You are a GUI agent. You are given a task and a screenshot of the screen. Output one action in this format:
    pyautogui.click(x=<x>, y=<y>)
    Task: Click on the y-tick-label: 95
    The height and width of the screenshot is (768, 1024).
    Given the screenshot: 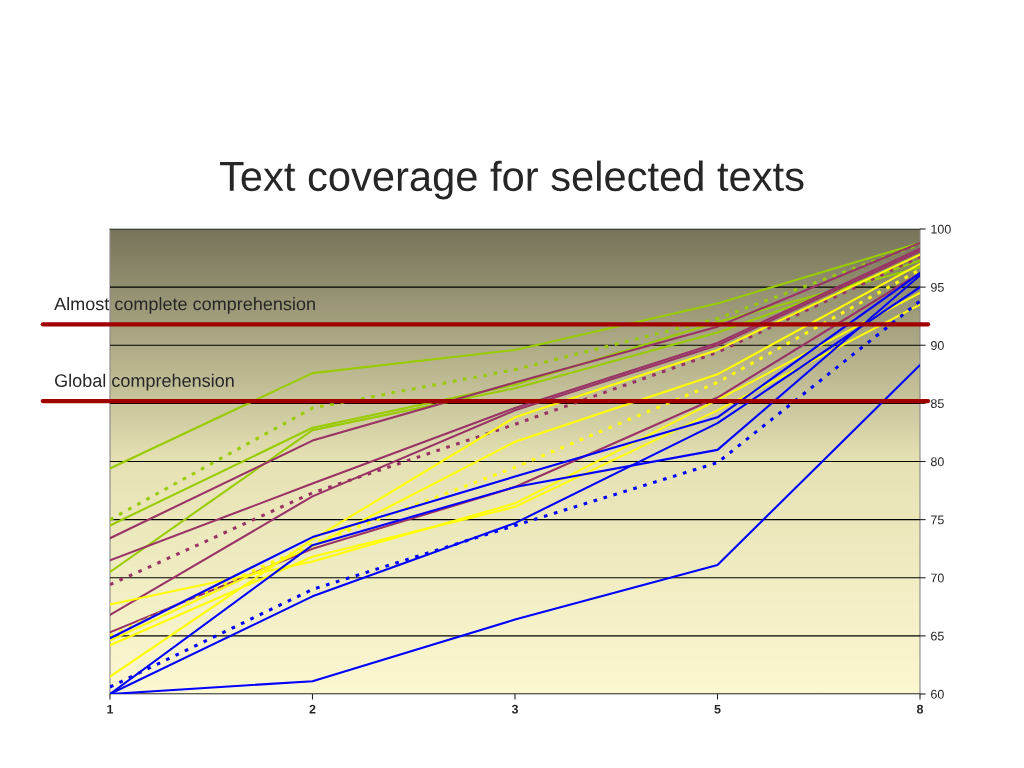 What is the action you would take?
    pyautogui.click(x=937, y=287)
    